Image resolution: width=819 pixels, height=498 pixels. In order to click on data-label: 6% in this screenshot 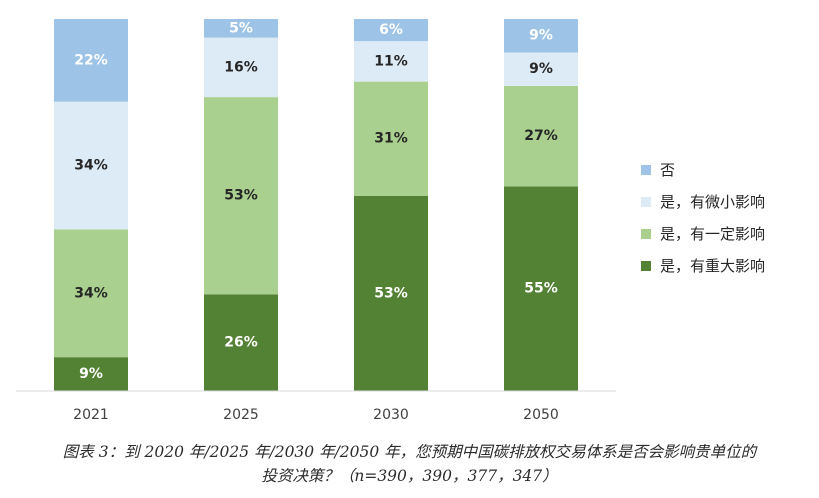, I will do `click(391, 30)`.